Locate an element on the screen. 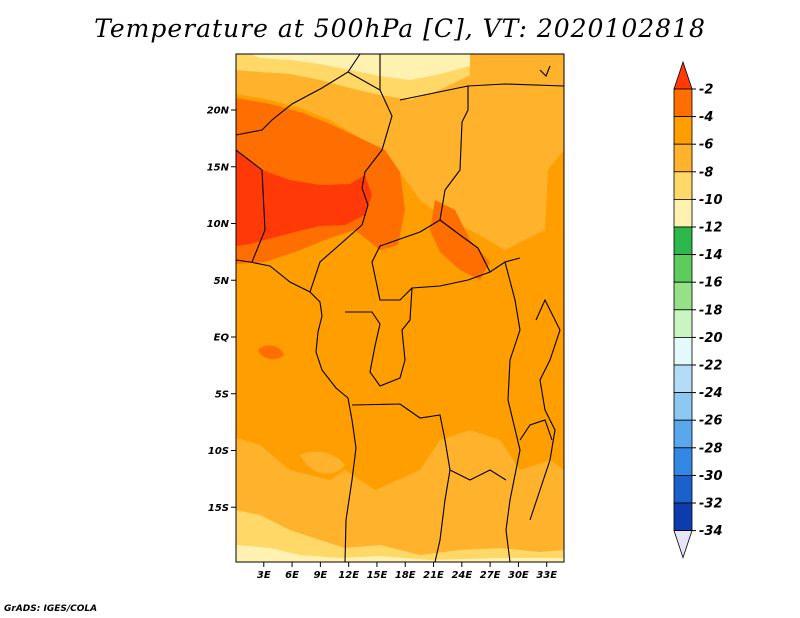 The image size is (800, 618). colorbar-label: -8 is located at coordinates (706, 172).